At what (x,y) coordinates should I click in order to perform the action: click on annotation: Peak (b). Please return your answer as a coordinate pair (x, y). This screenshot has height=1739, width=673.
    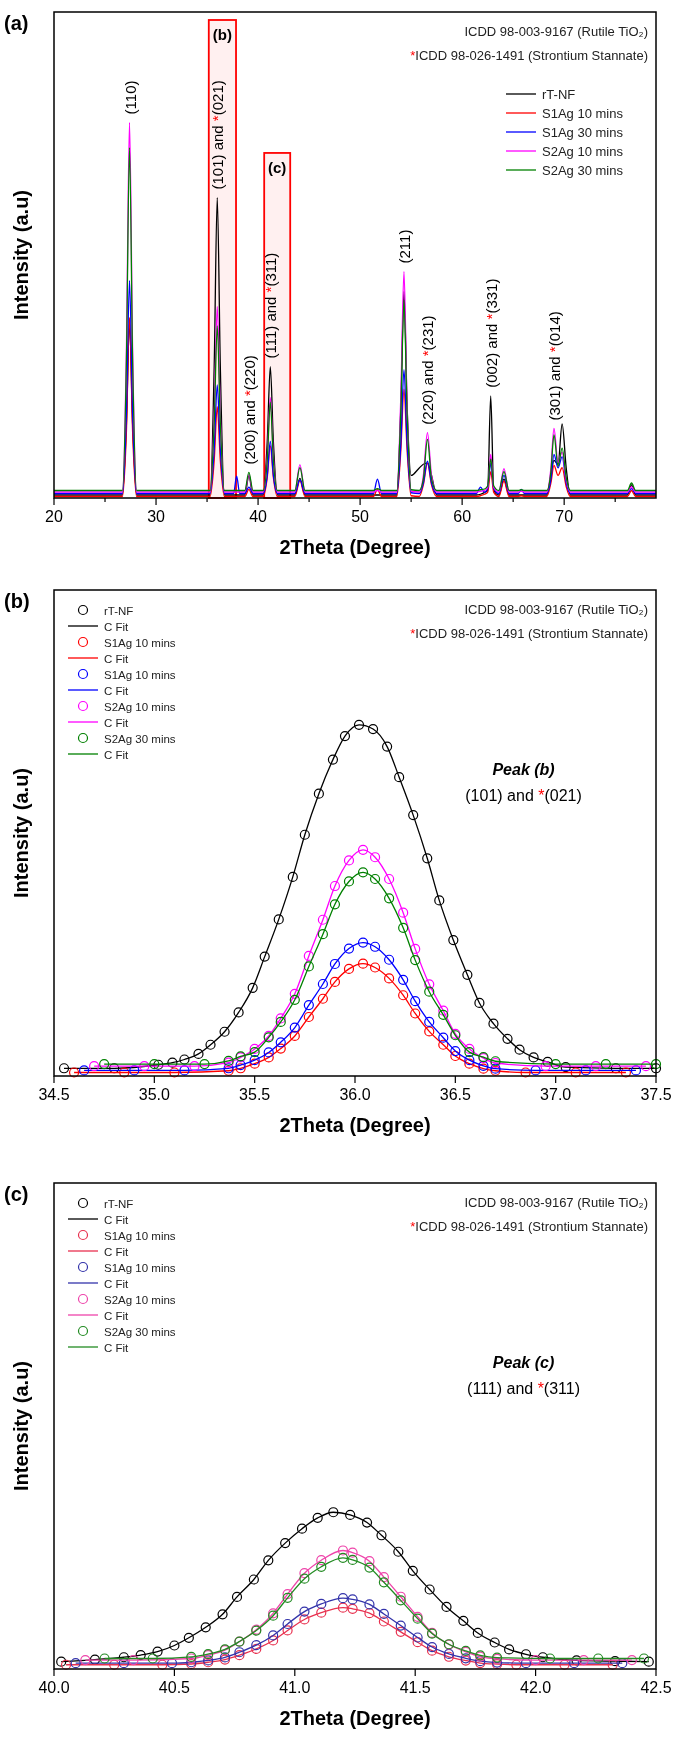
    Looking at the image, I should click on (523, 769).